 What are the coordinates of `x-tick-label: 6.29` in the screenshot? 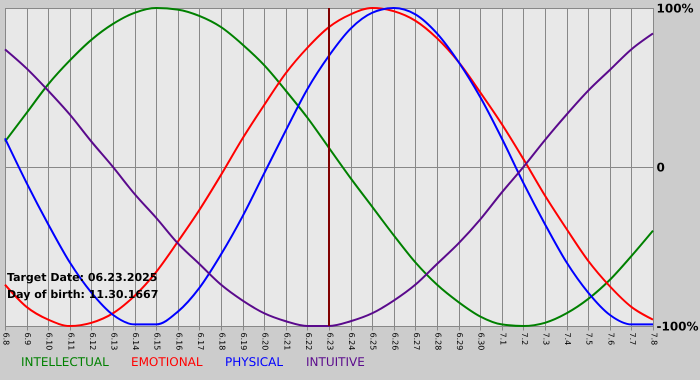 It's located at (459, 341).